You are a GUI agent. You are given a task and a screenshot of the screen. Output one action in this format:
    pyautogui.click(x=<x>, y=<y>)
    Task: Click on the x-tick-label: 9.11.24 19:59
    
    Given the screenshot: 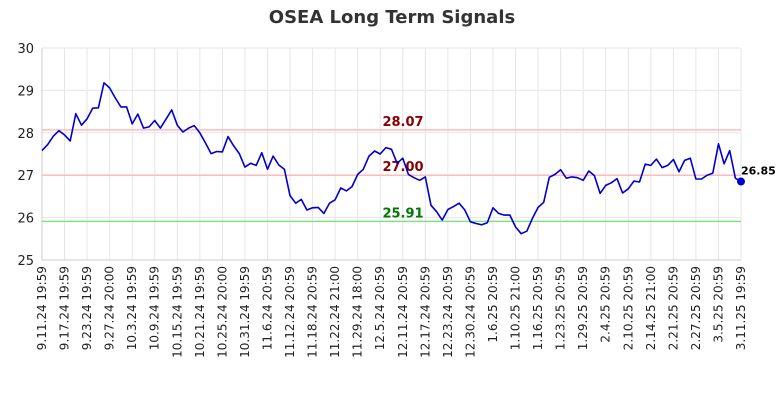 What is the action you would take?
    pyautogui.click(x=42, y=308)
    